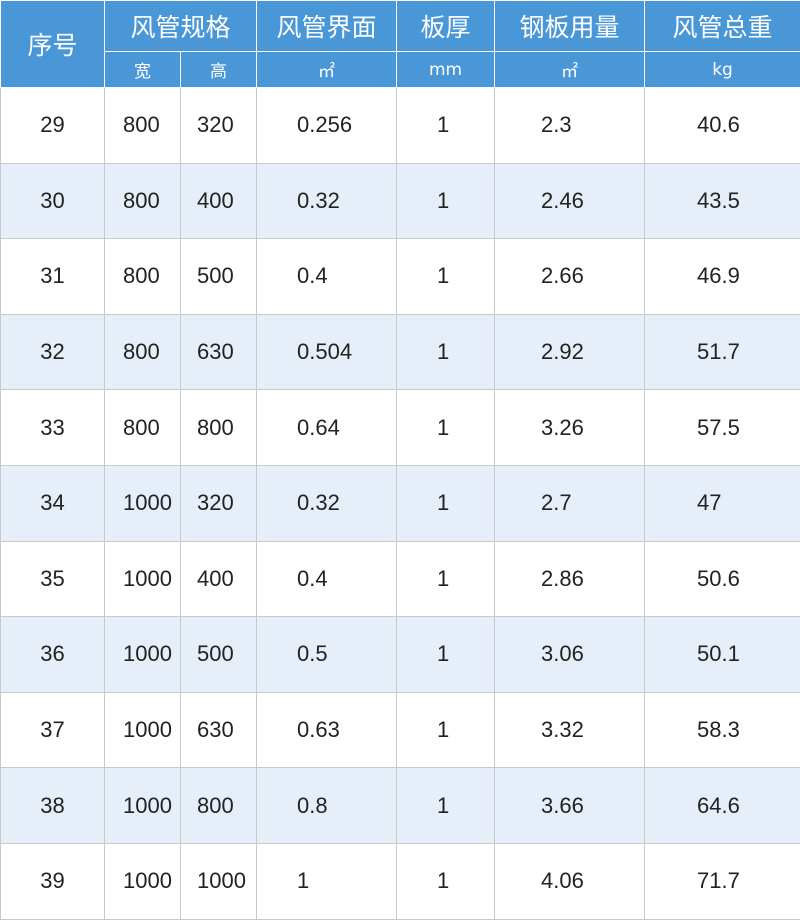  Describe the element at coordinates (143, 70) in the screenshot. I see `header-width: 宽` at that location.